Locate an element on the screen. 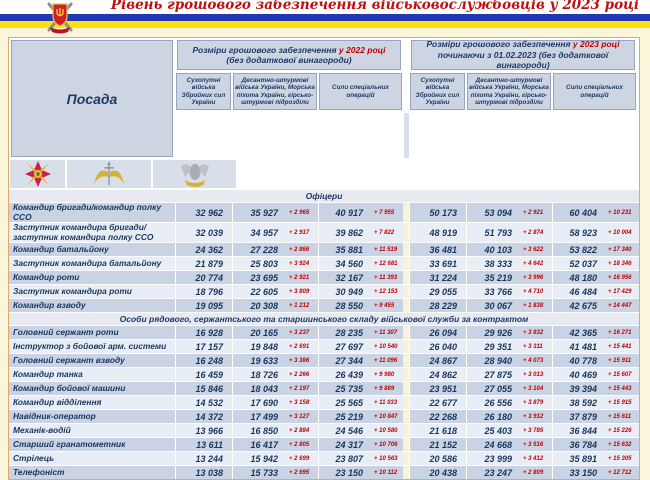 The height and width of the screenshot is (480, 650). pay-value: 35 219 is located at coordinates (493, 277).